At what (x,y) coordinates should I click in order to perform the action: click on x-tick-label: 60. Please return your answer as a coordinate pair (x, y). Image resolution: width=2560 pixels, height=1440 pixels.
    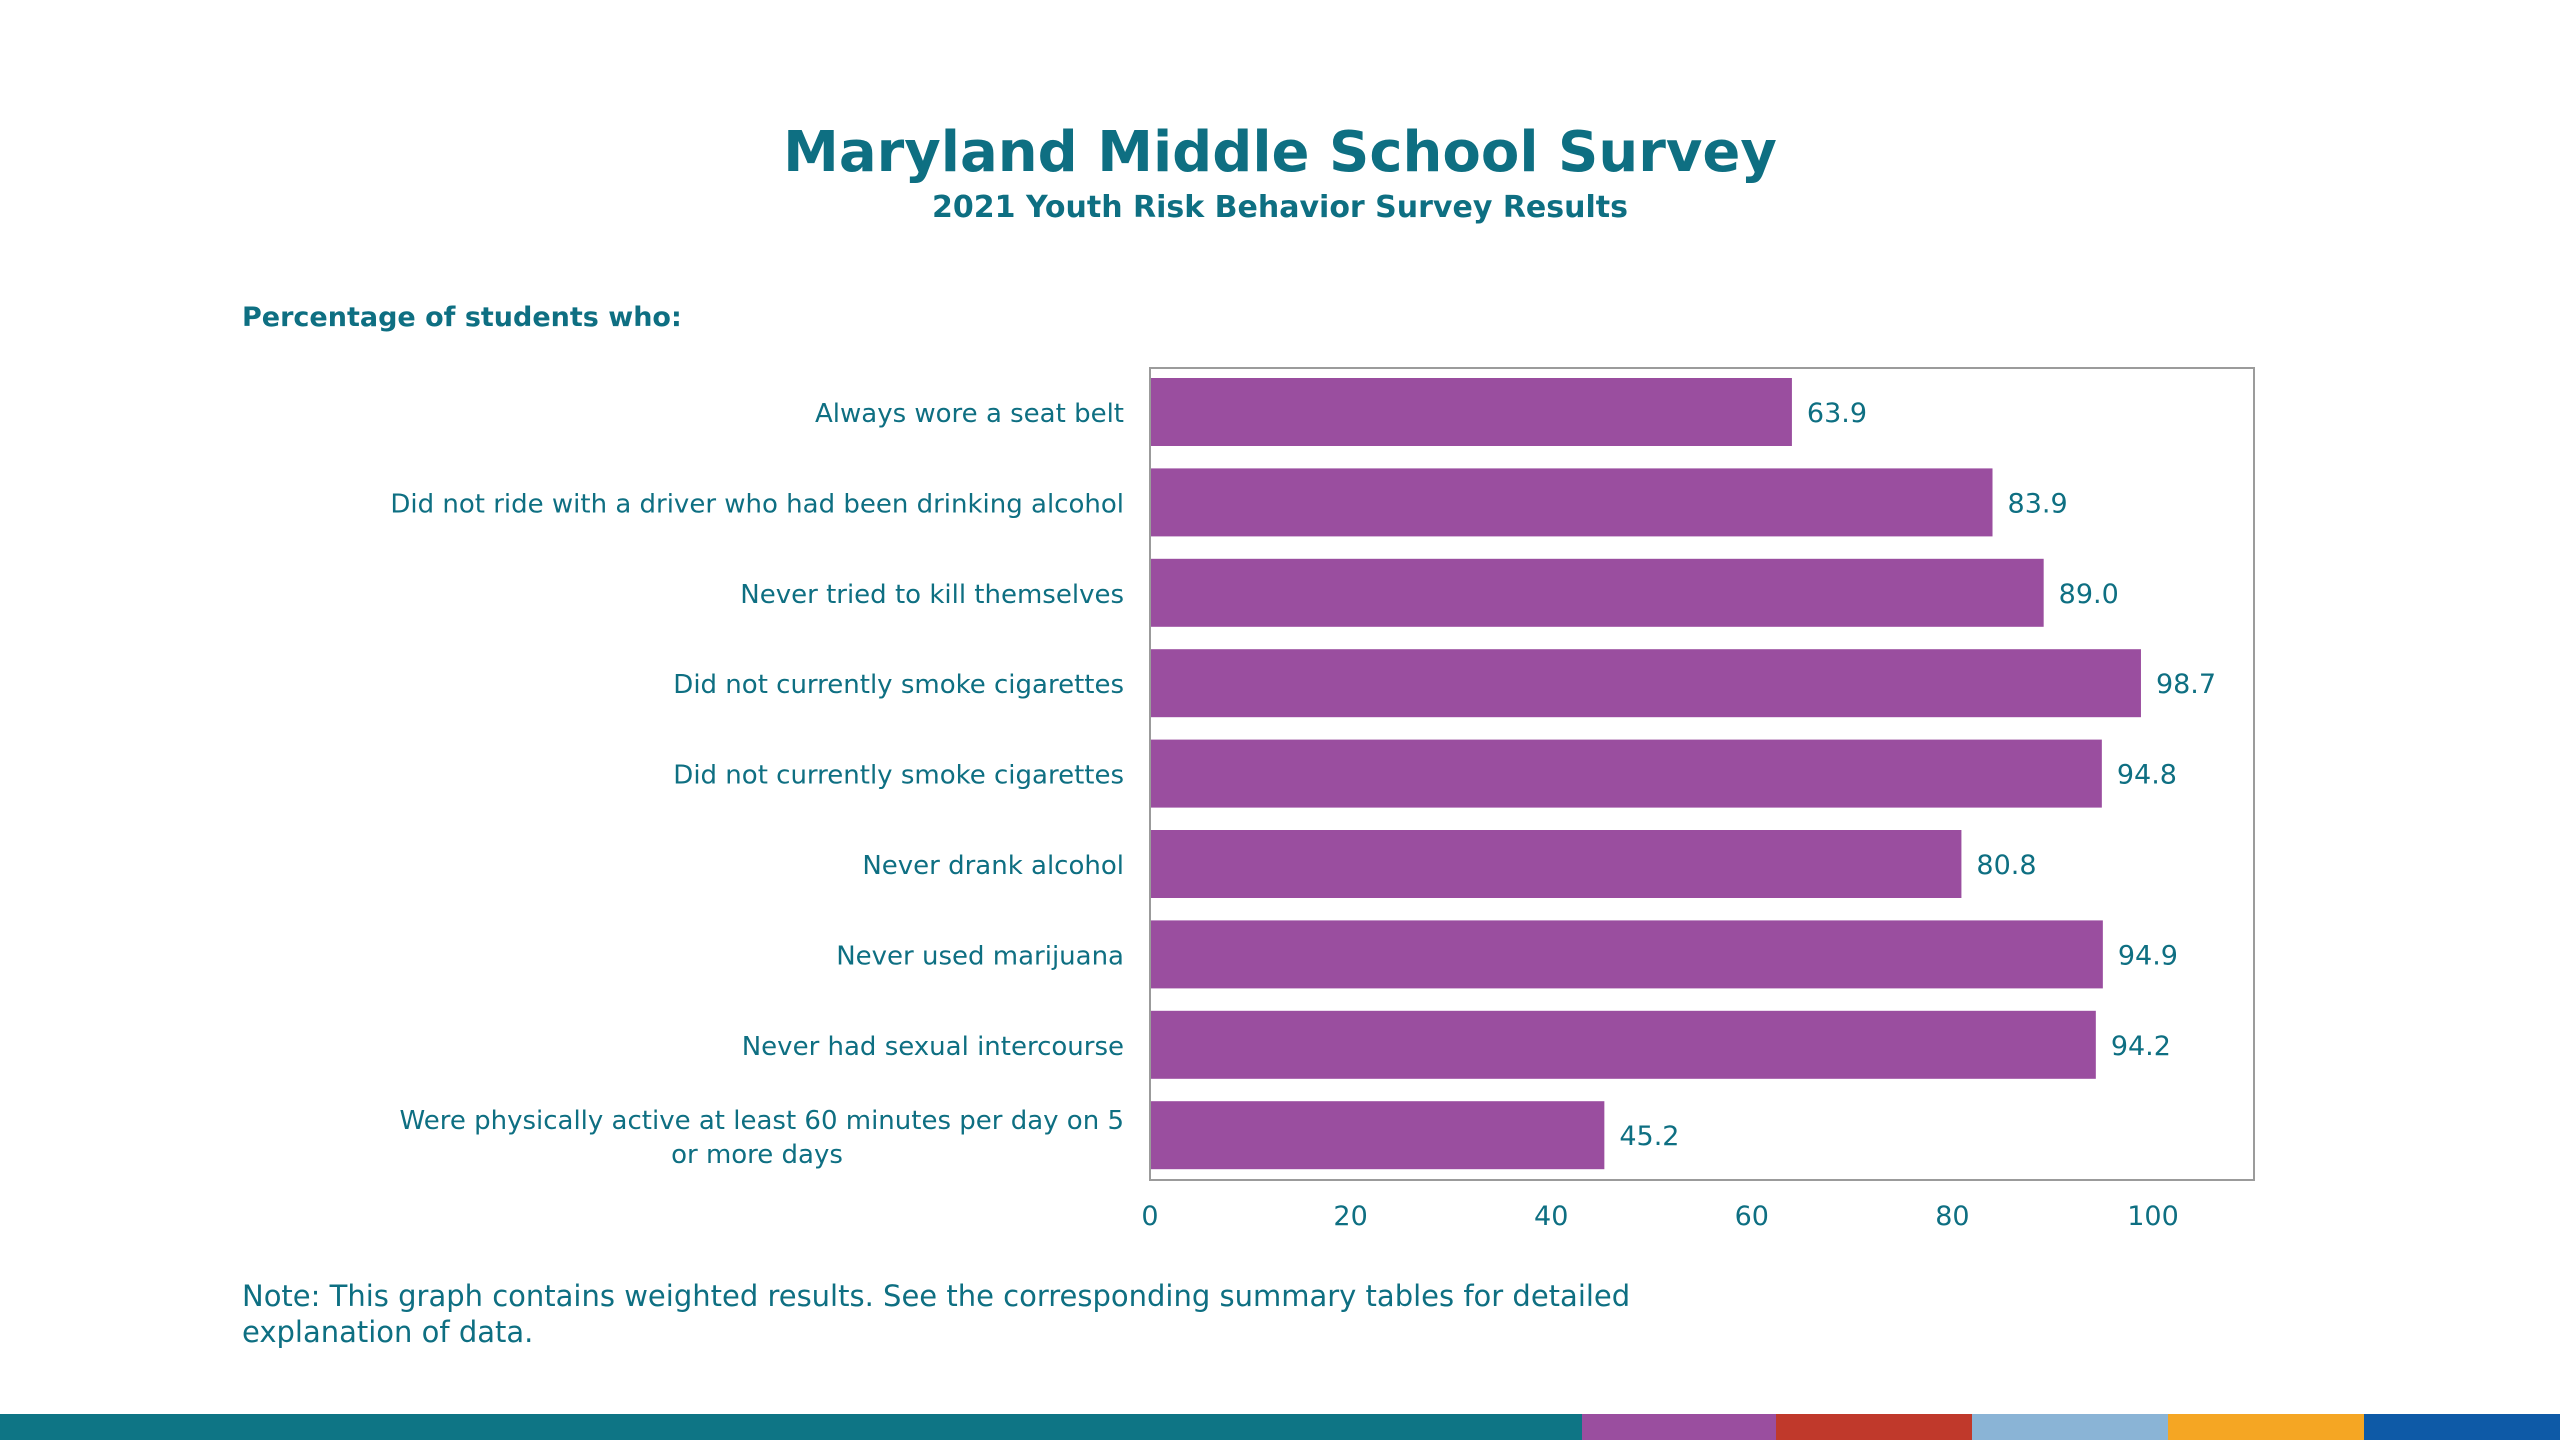
    Looking at the image, I should click on (1752, 1216).